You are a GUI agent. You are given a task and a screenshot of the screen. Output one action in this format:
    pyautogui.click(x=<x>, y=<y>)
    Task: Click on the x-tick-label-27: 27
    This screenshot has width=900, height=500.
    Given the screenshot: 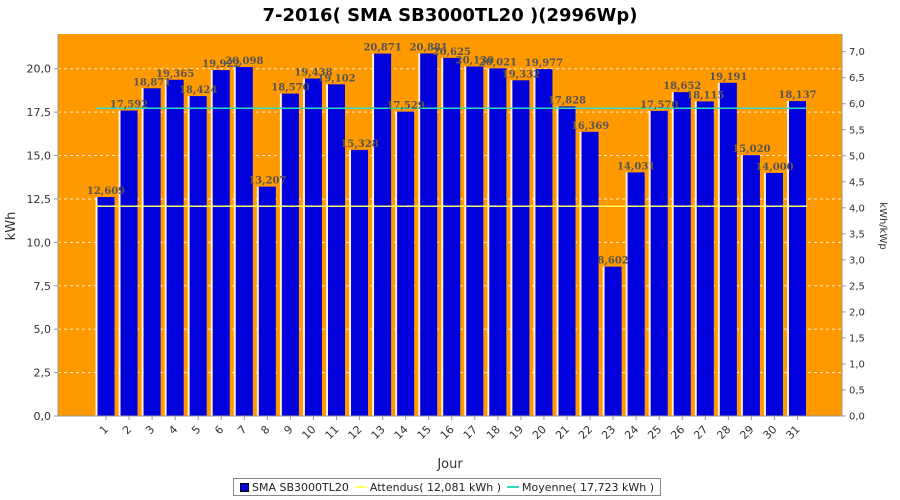 What is the action you would take?
    pyautogui.click(x=700, y=432)
    